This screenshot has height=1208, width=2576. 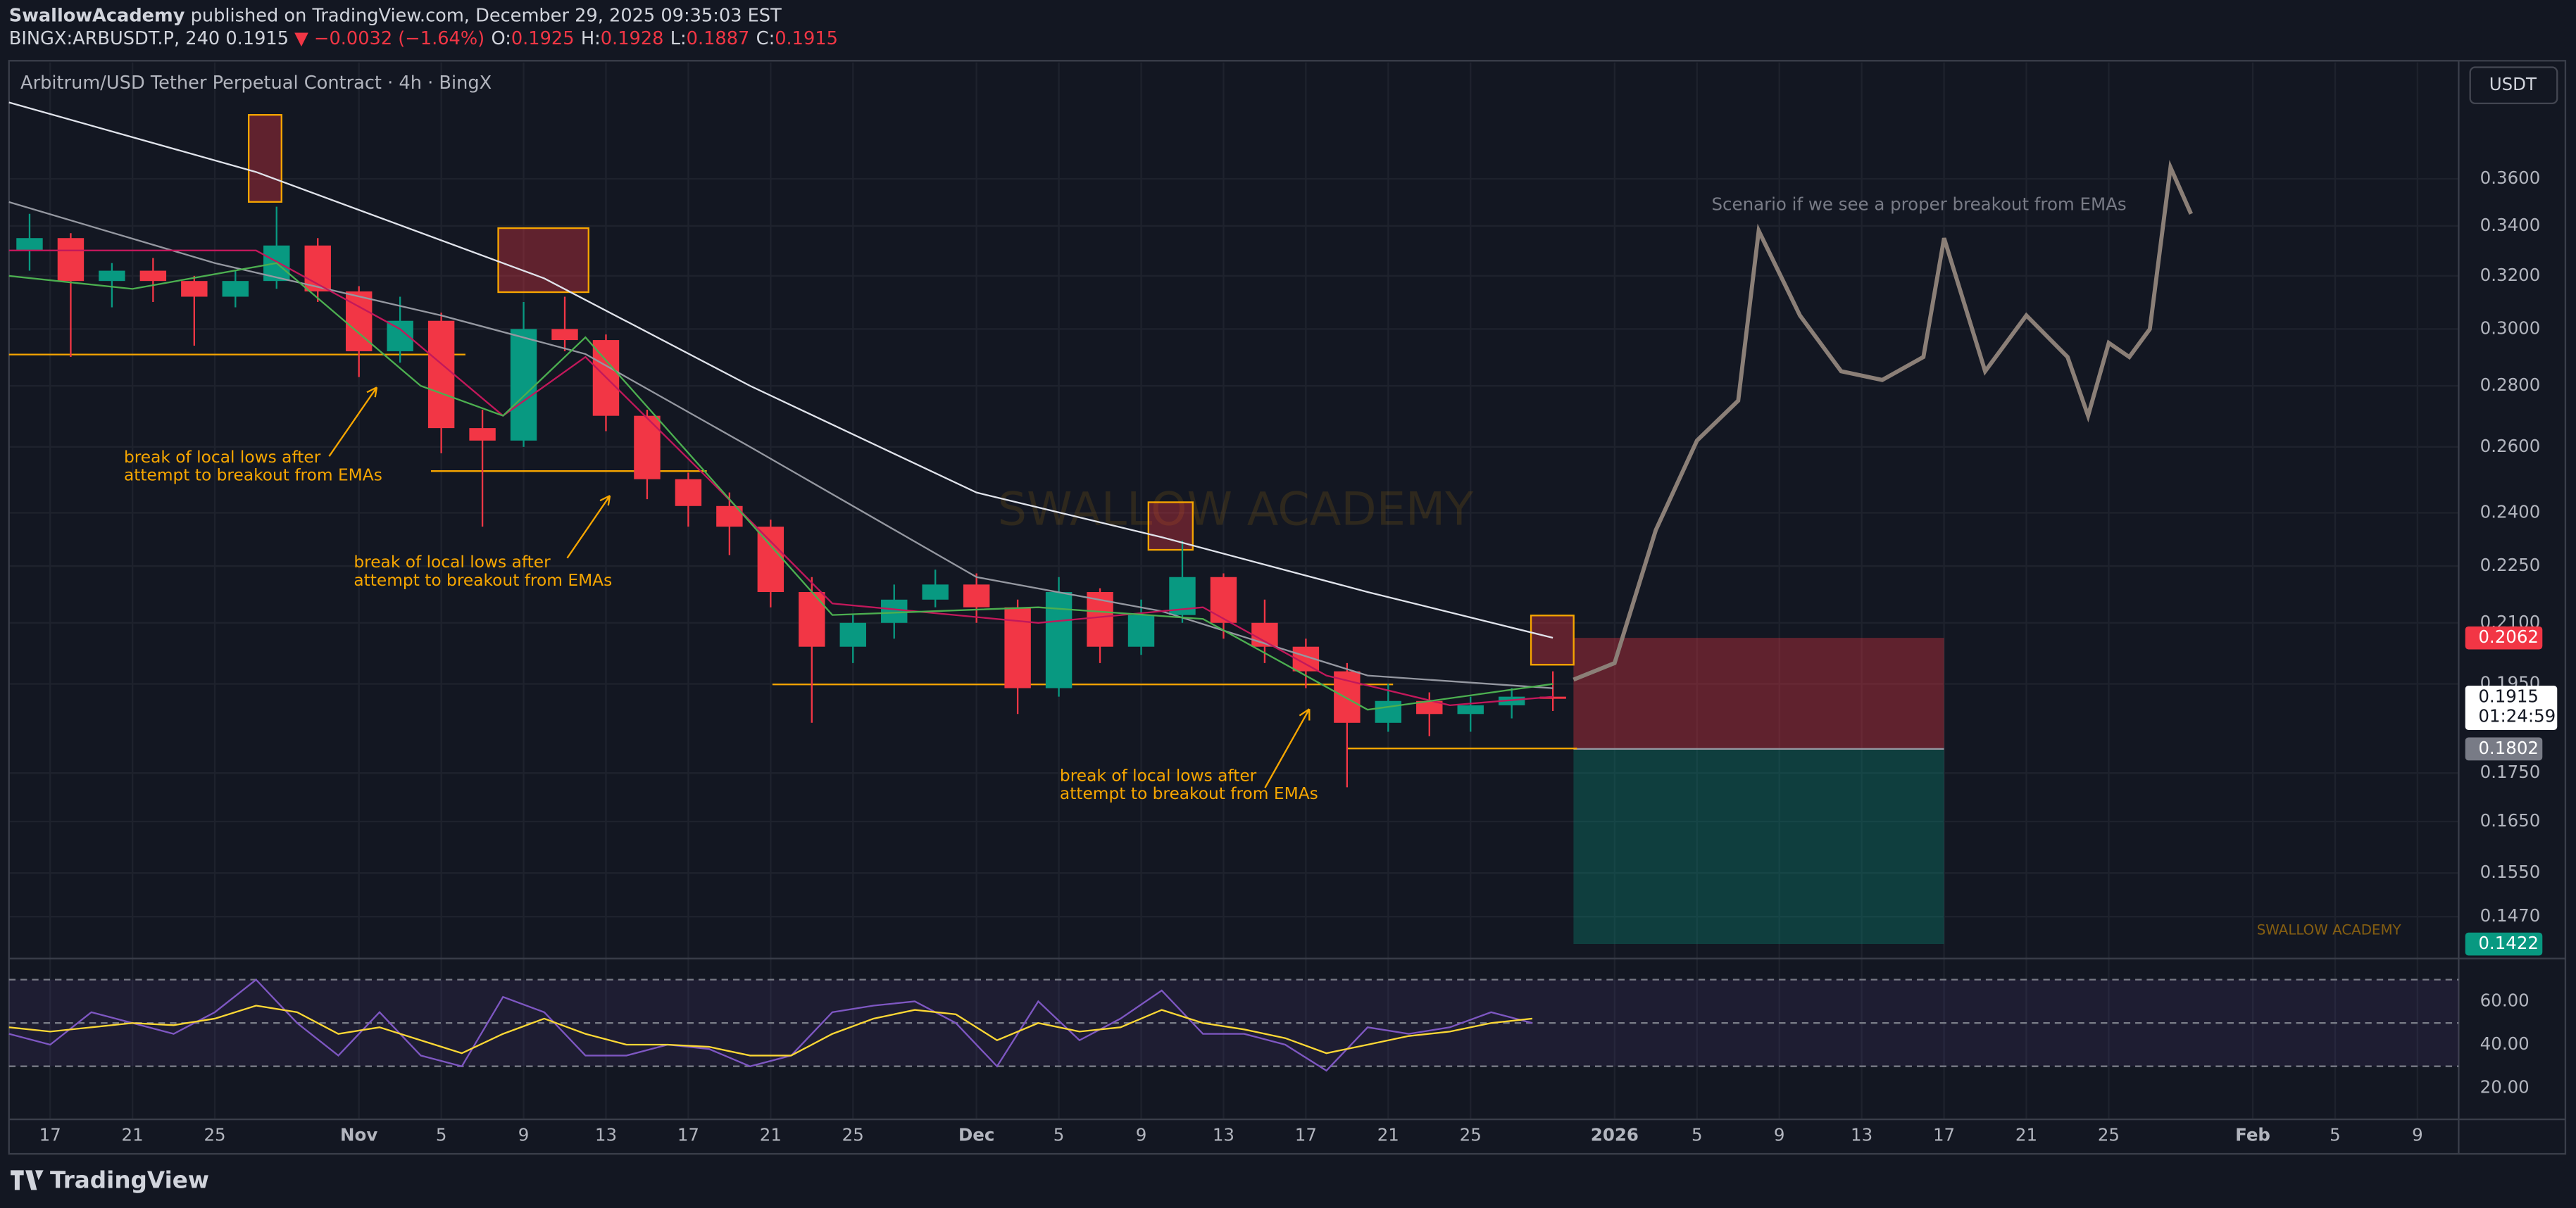 I want to click on y-tick-label: 40.00, so click(x=2505, y=1044).